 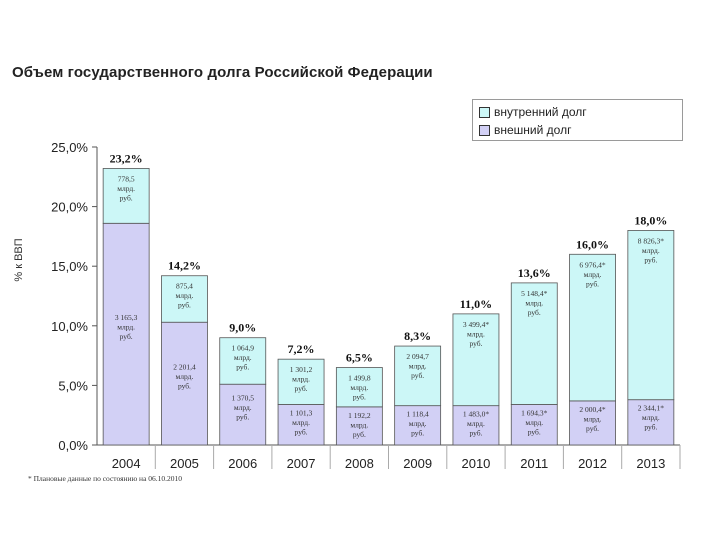 What do you see at coordinates (126, 178) in the screenshot?
I see `internal-value-label: 778,5` at bounding box center [126, 178].